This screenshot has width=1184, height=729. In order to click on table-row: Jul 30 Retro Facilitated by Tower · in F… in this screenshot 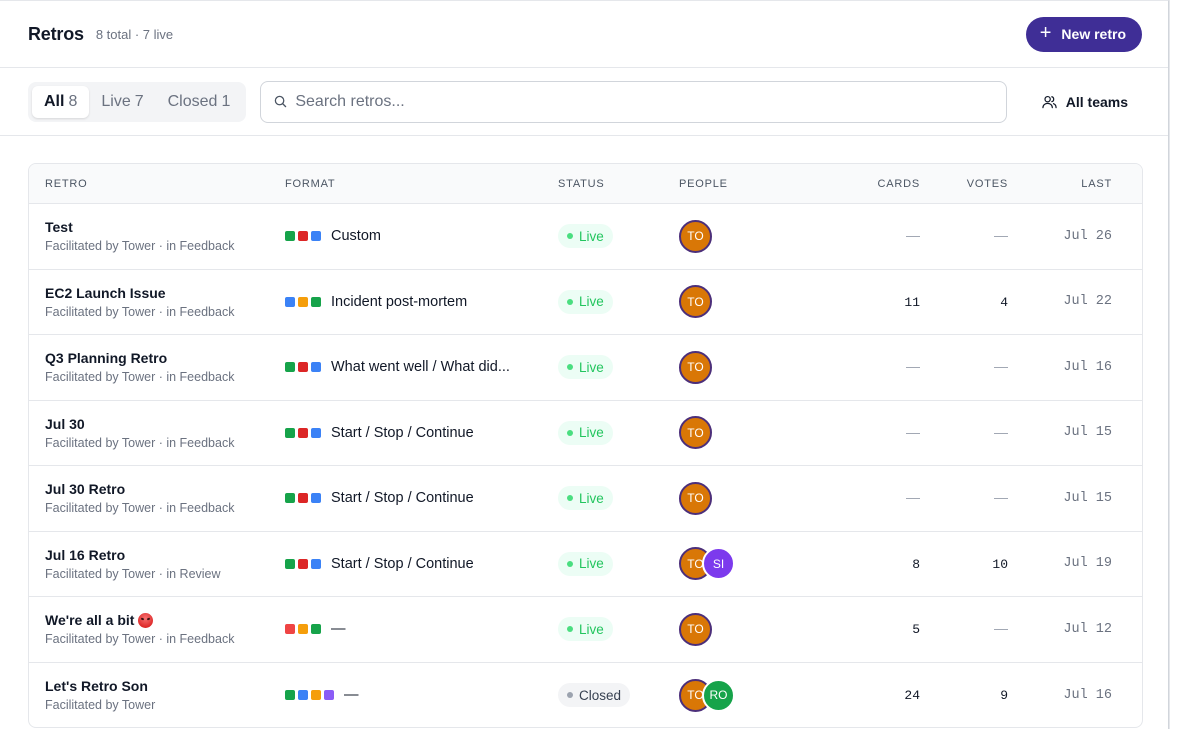, I will do `click(585, 499)`.